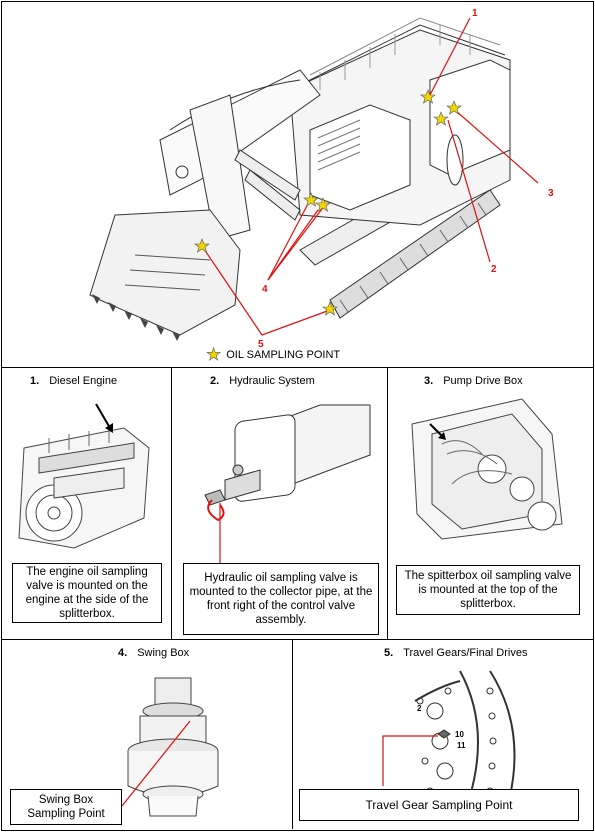  What do you see at coordinates (459, 734) in the screenshot?
I see `gear-label-10: 10` at bounding box center [459, 734].